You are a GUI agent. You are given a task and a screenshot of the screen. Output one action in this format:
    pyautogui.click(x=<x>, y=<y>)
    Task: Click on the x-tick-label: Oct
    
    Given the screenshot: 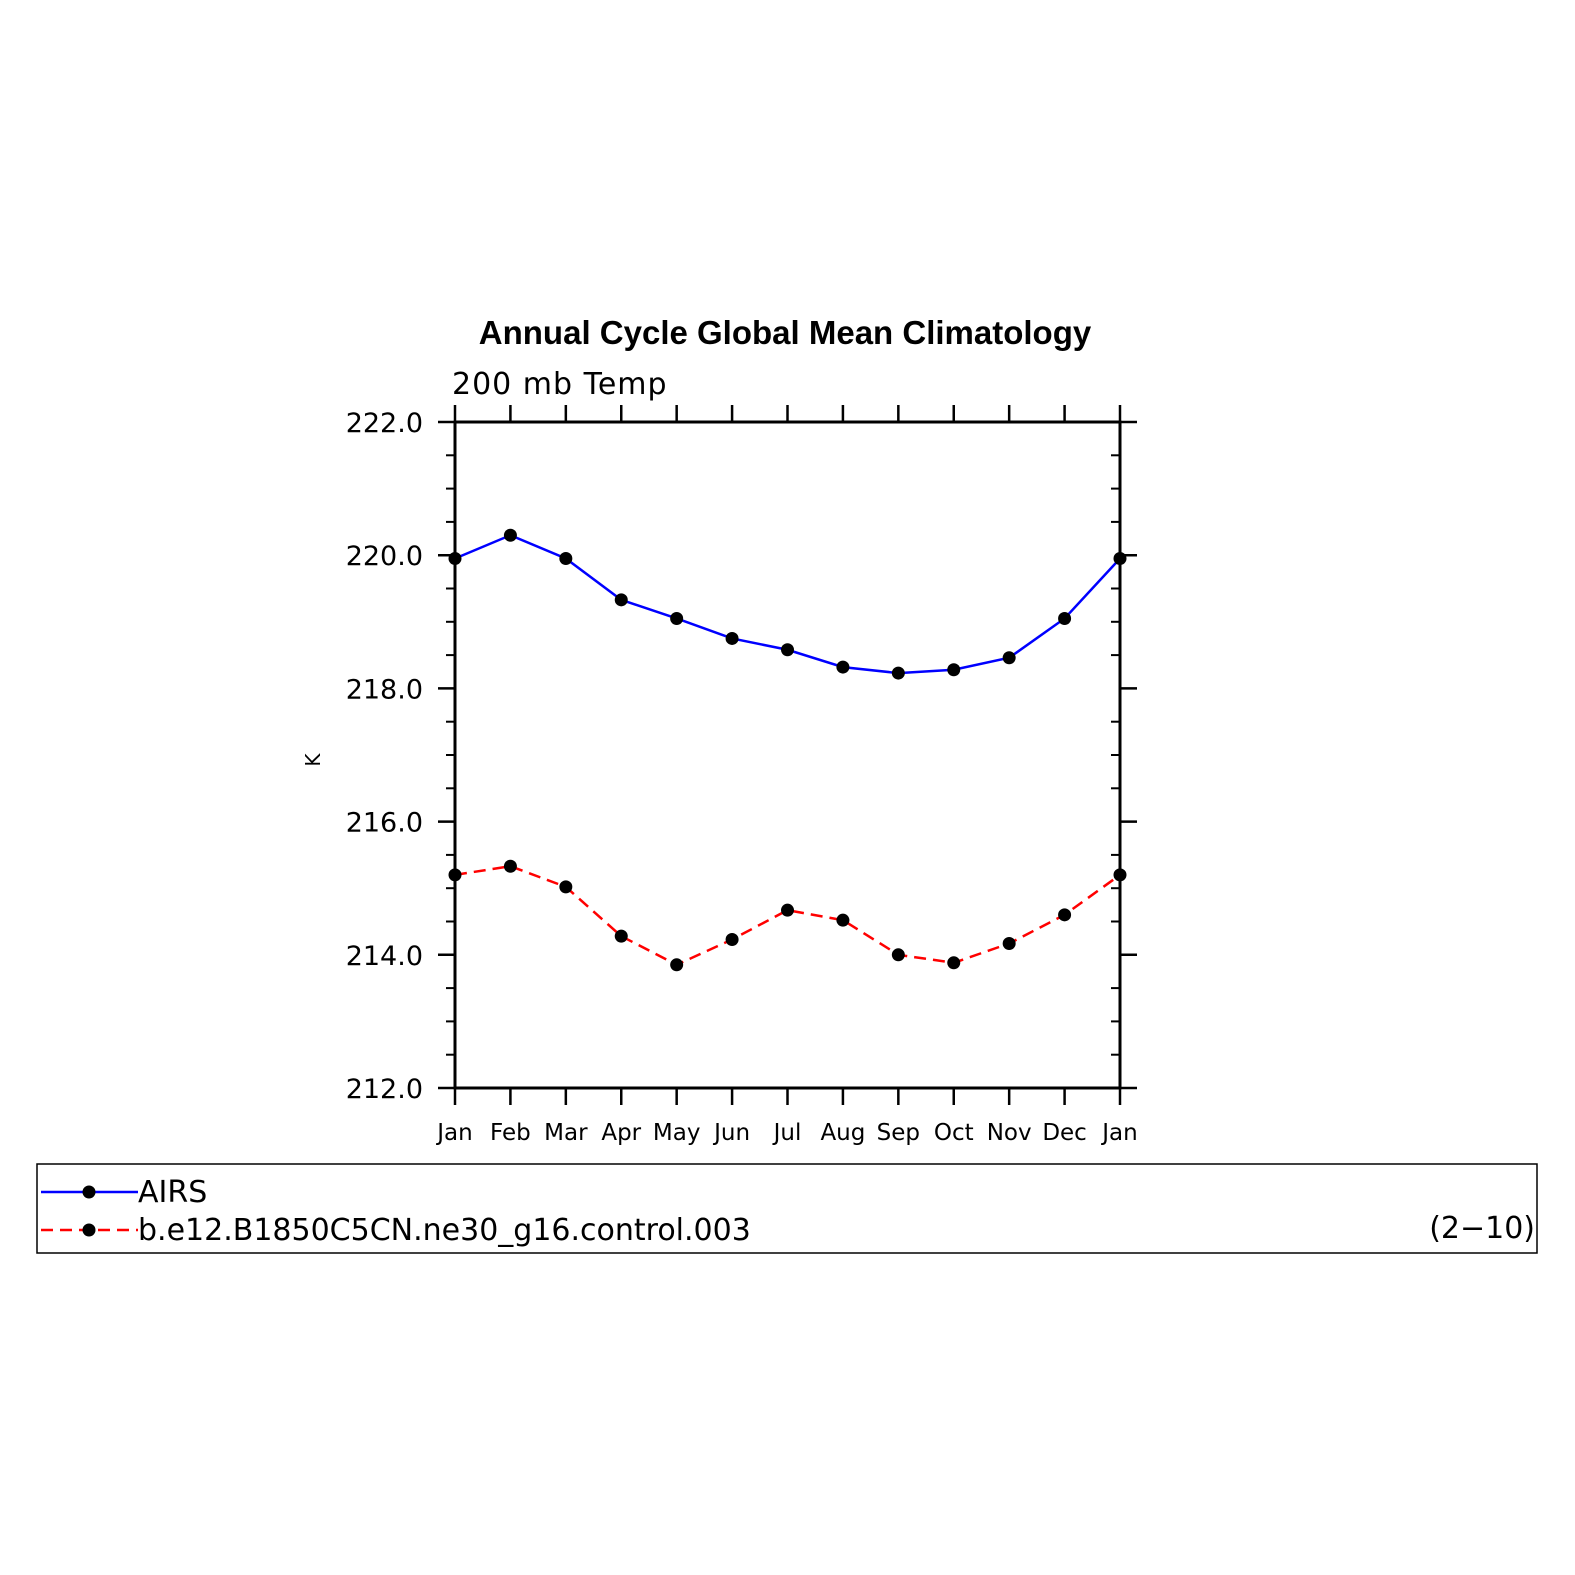 What is the action you would take?
    pyautogui.click(x=954, y=1133)
    